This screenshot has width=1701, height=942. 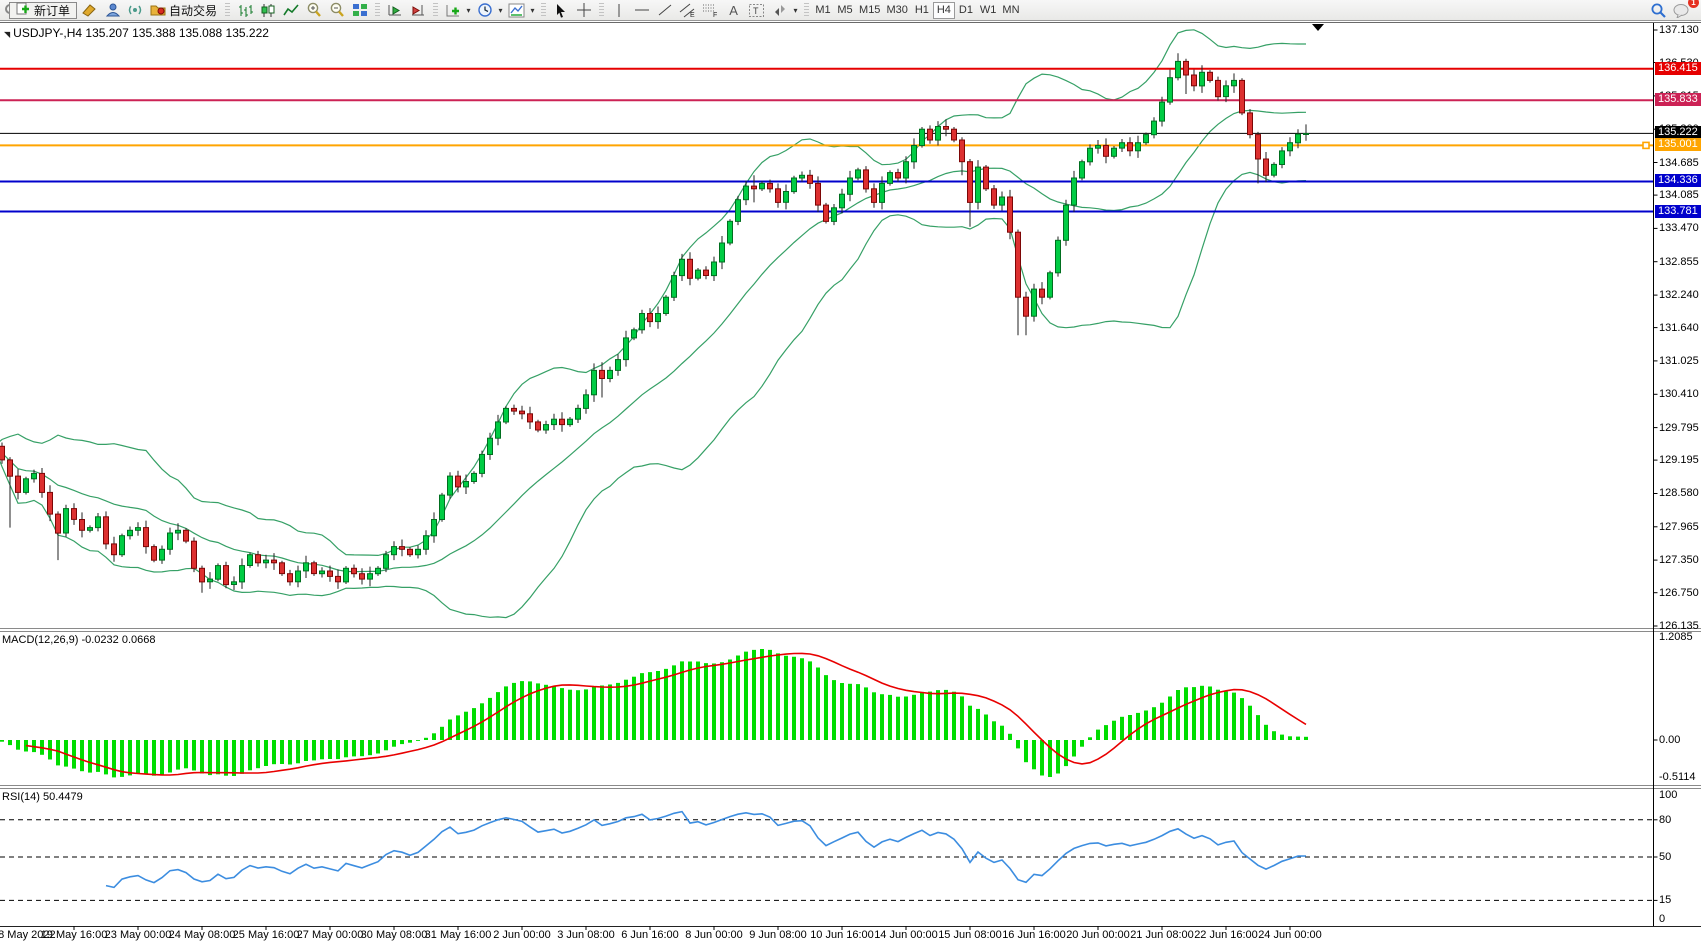 What do you see at coordinates (1318, 27) in the screenshot?
I see `chart-shift-marker` at bounding box center [1318, 27].